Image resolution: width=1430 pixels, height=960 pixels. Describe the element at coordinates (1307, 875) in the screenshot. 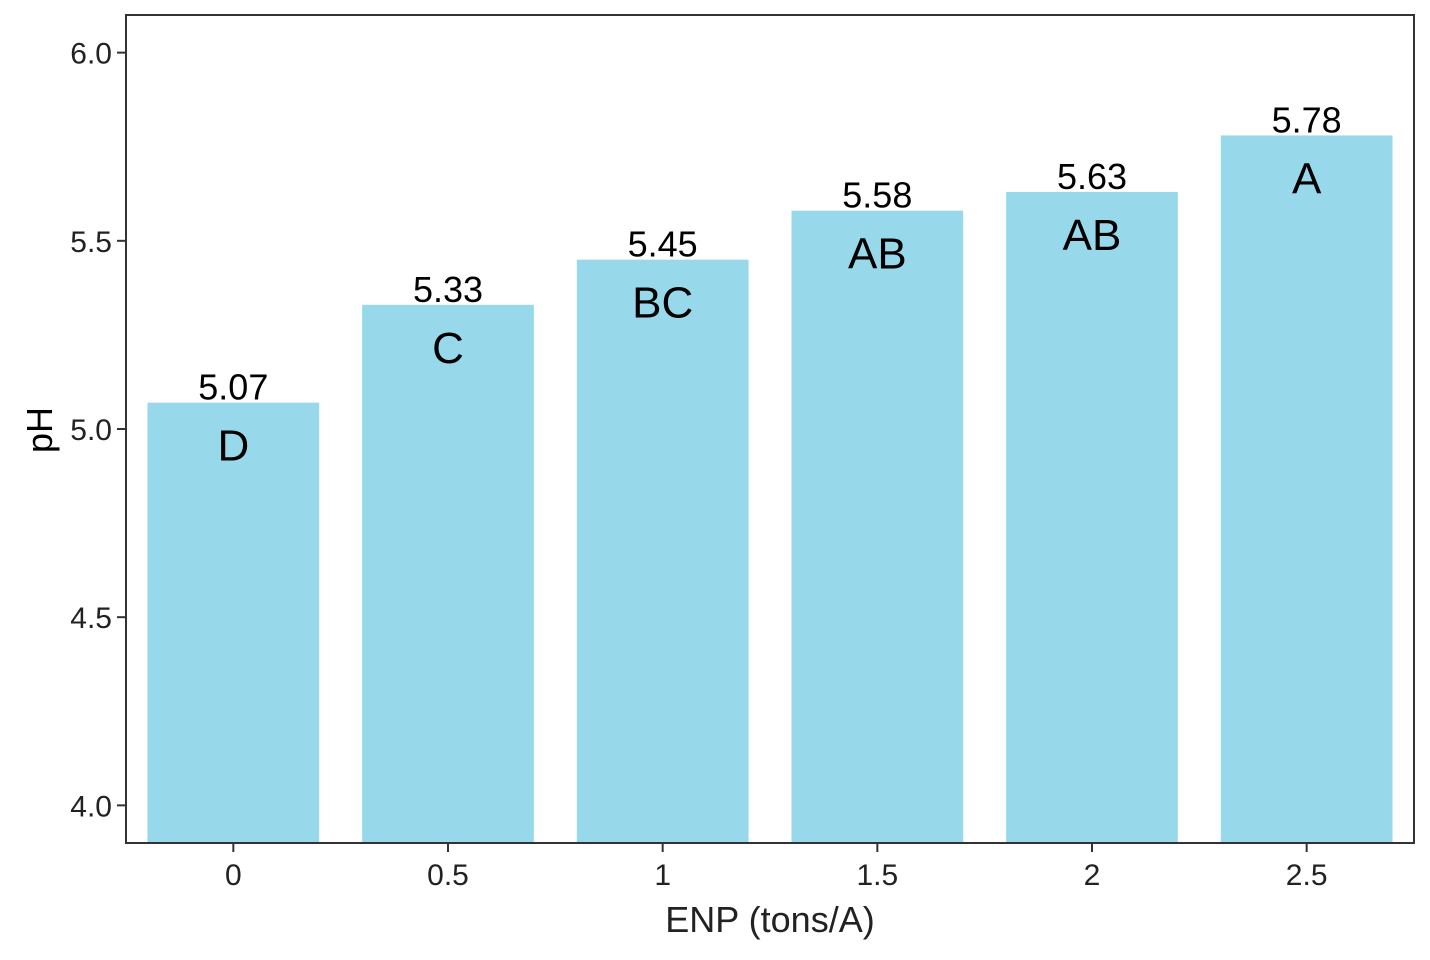

I see `x-tick-label: 2.5` at that location.